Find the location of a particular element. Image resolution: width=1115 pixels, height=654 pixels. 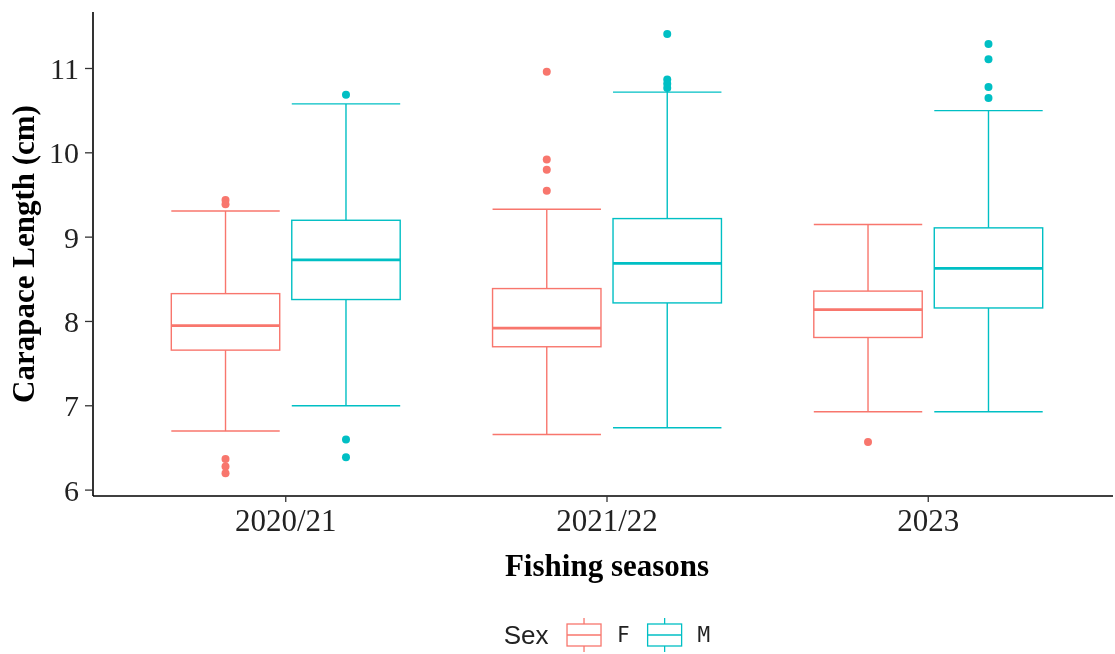

legend-label: M is located at coordinates (704, 635).